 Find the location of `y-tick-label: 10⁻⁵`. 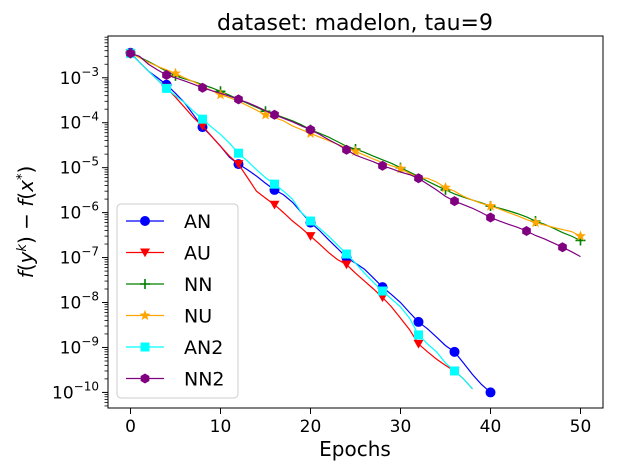

y-tick-label: 10⁻⁵ is located at coordinates (79, 167).